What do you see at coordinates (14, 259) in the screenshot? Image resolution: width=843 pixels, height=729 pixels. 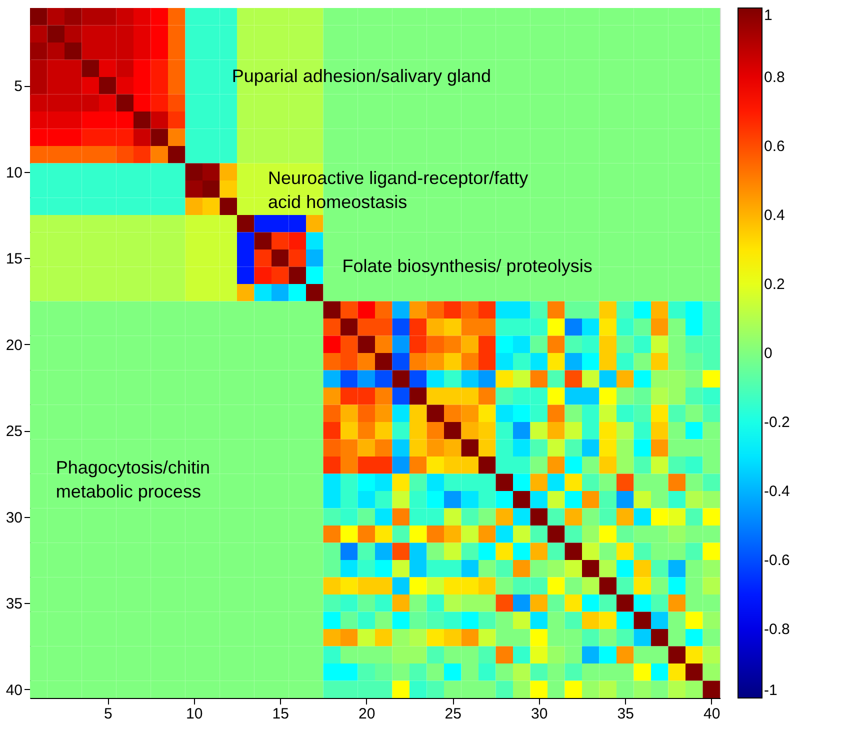 I see `y-tick-label: 15` at bounding box center [14, 259].